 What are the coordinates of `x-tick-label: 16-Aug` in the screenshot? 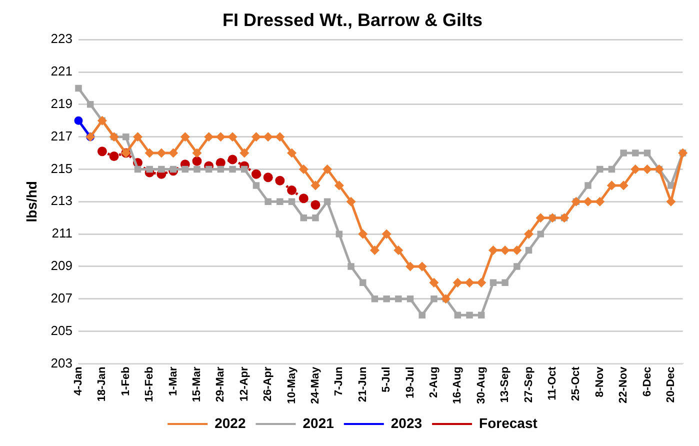 It's located at (458, 385).